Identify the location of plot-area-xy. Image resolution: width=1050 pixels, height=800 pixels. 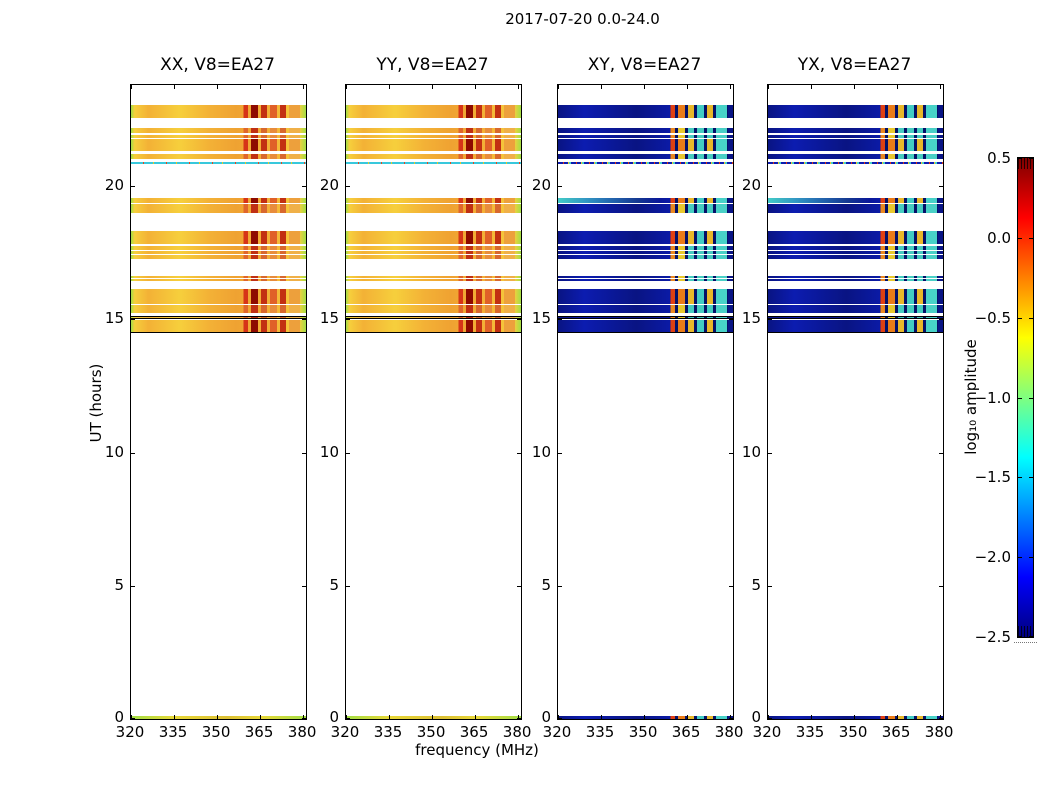
(645, 402).